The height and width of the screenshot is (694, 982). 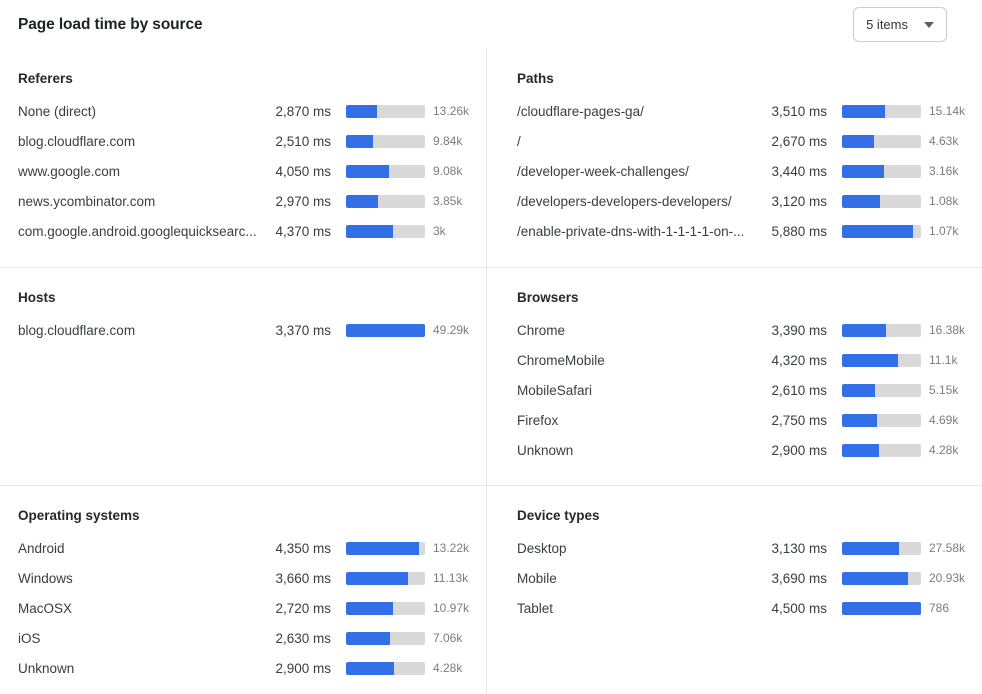 What do you see at coordinates (548, 297) in the screenshot?
I see `panel-title: Browsers` at bounding box center [548, 297].